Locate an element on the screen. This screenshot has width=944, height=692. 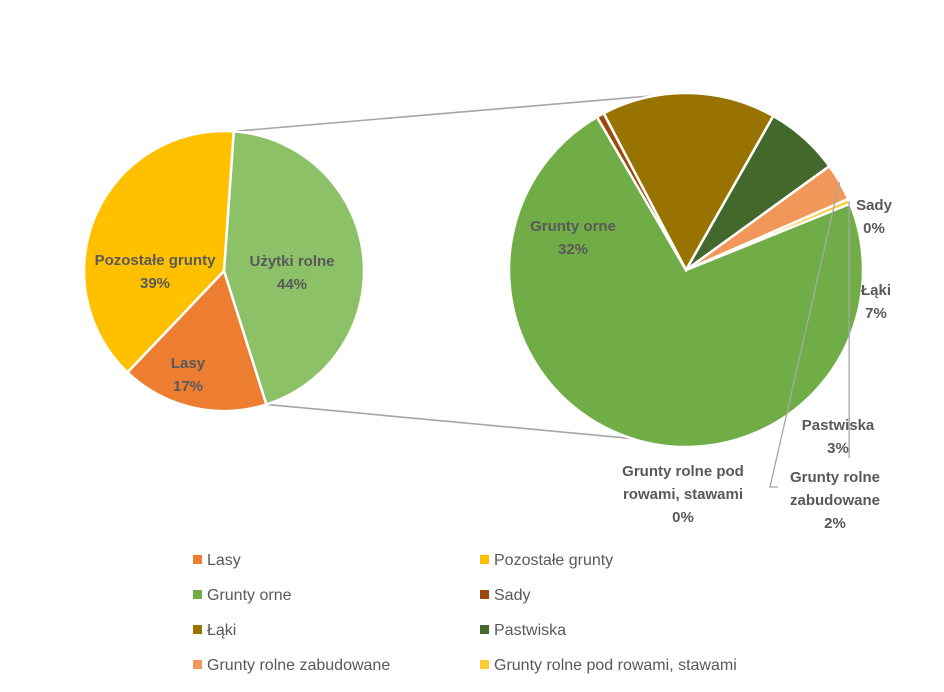
data-label-line: Lasy is located at coordinates (188, 363).